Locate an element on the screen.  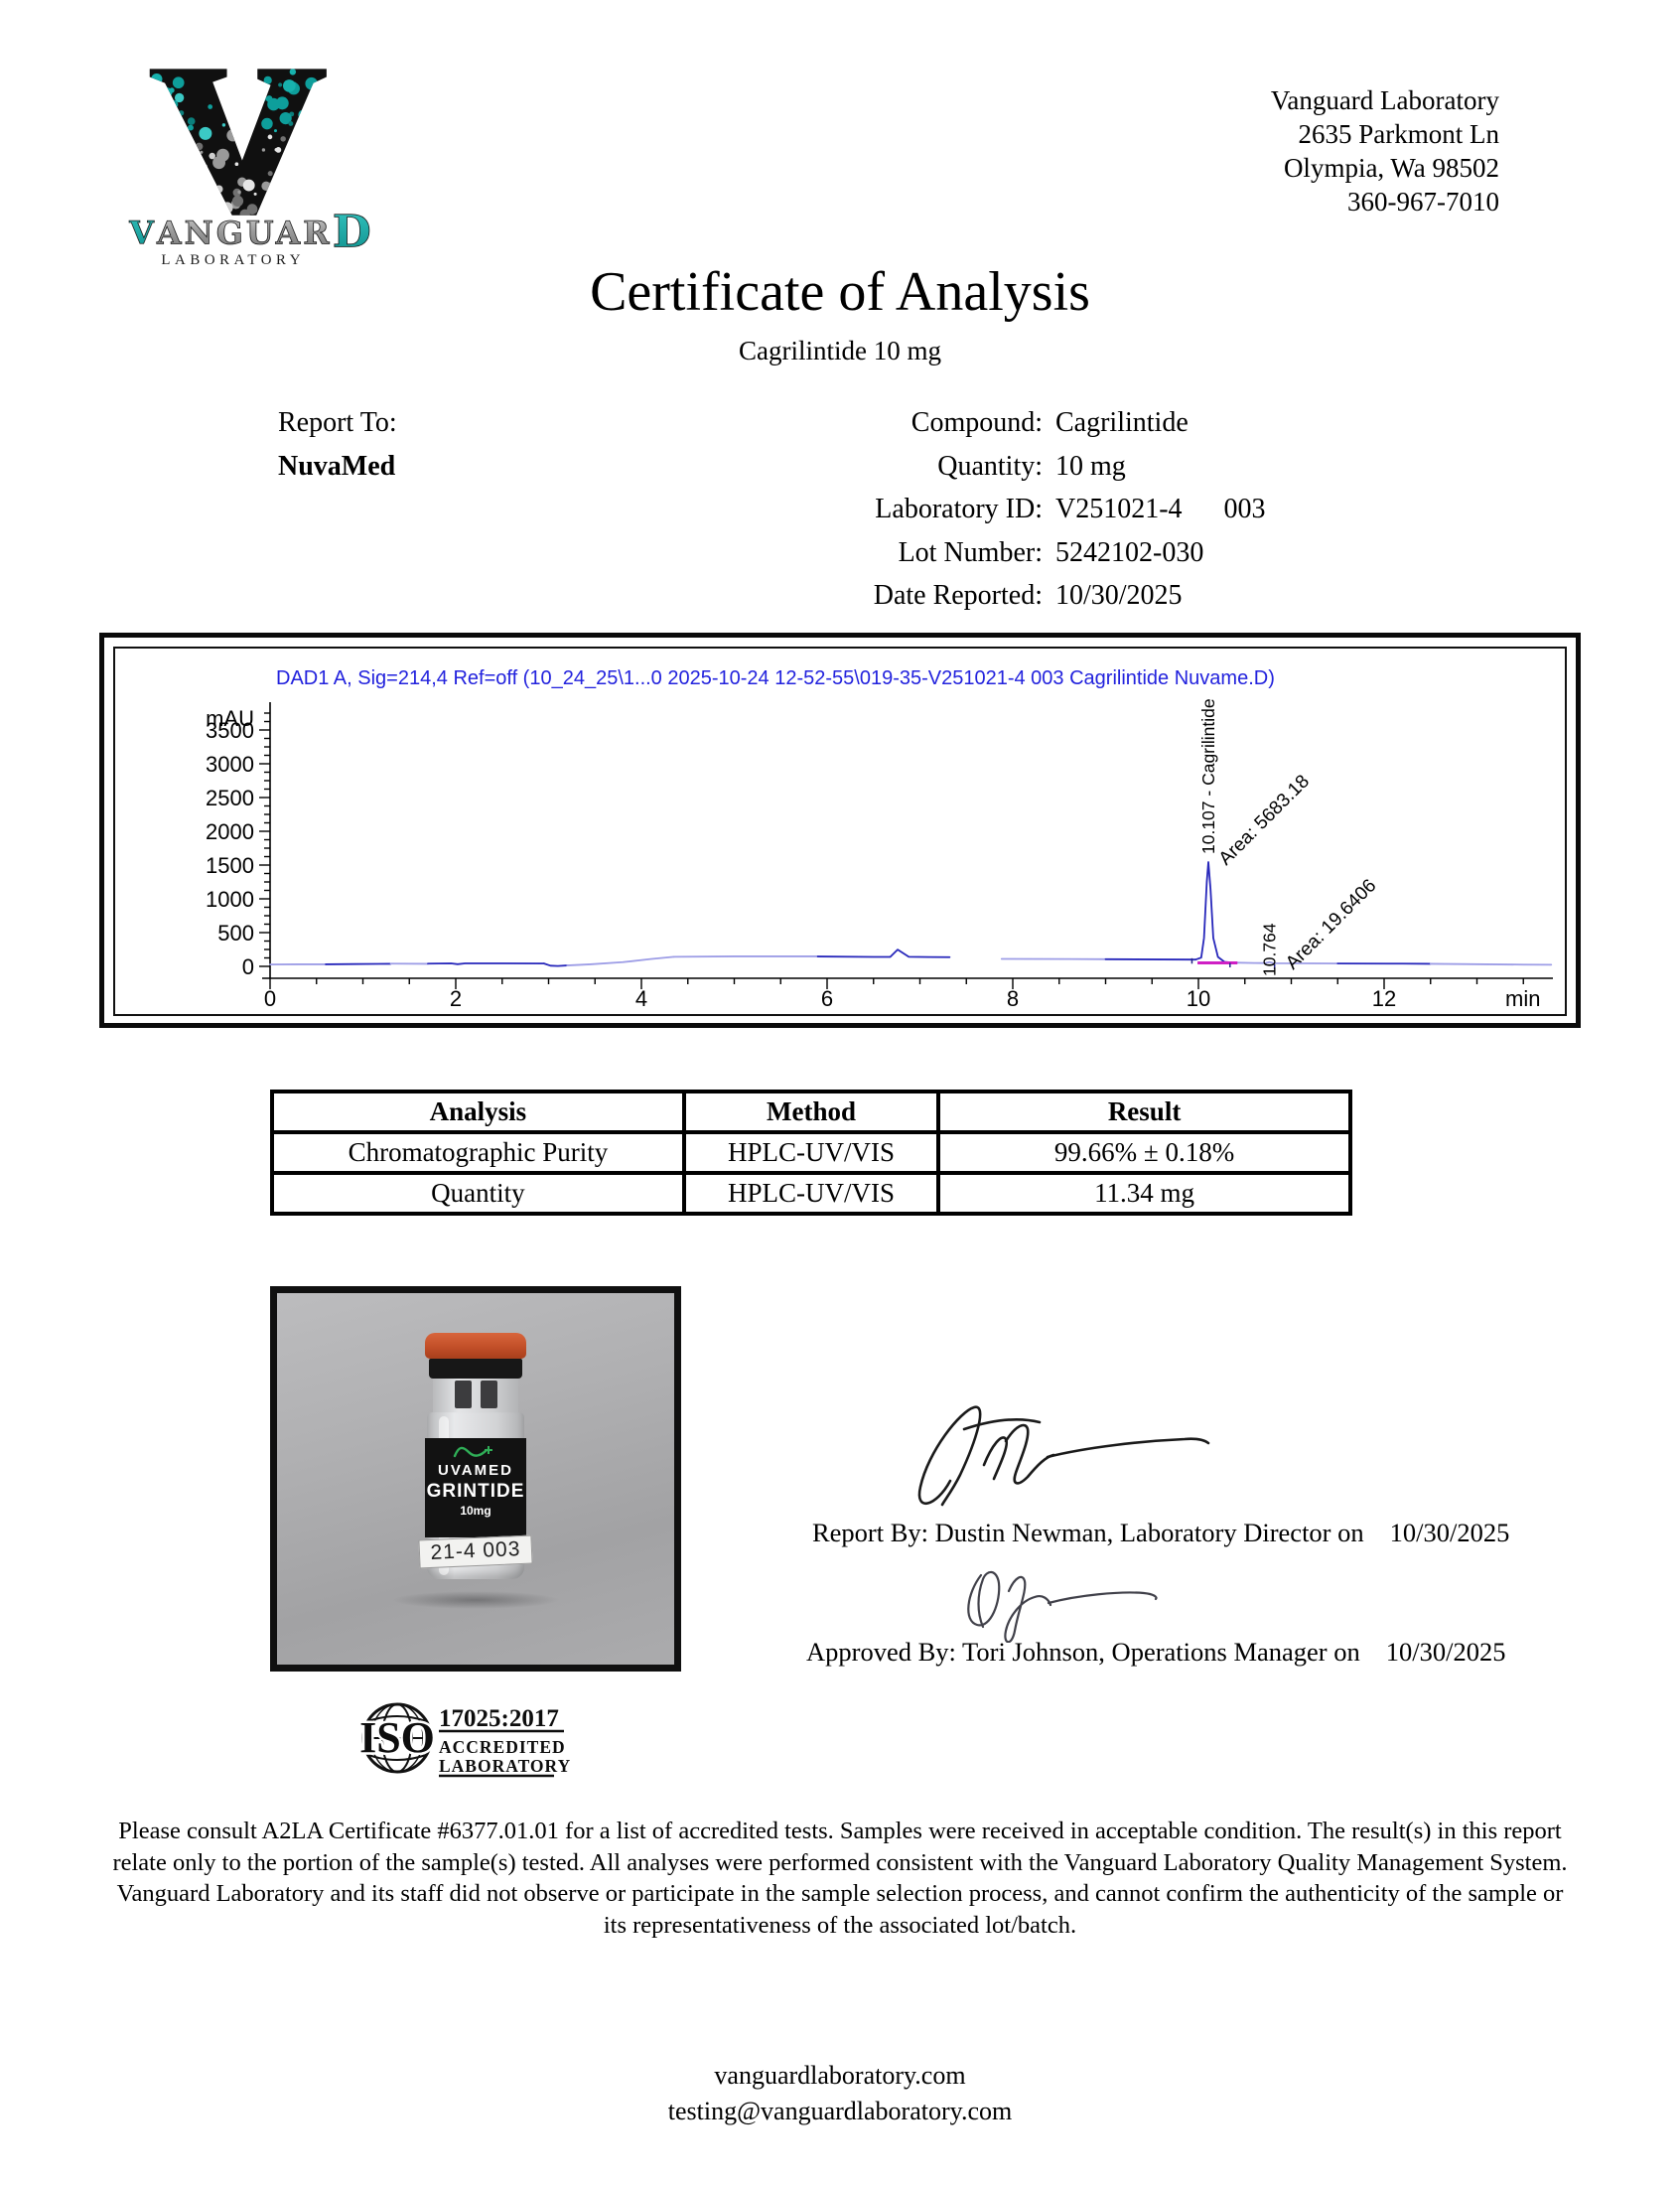
info-value: 10 mg is located at coordinates (1090, 466).